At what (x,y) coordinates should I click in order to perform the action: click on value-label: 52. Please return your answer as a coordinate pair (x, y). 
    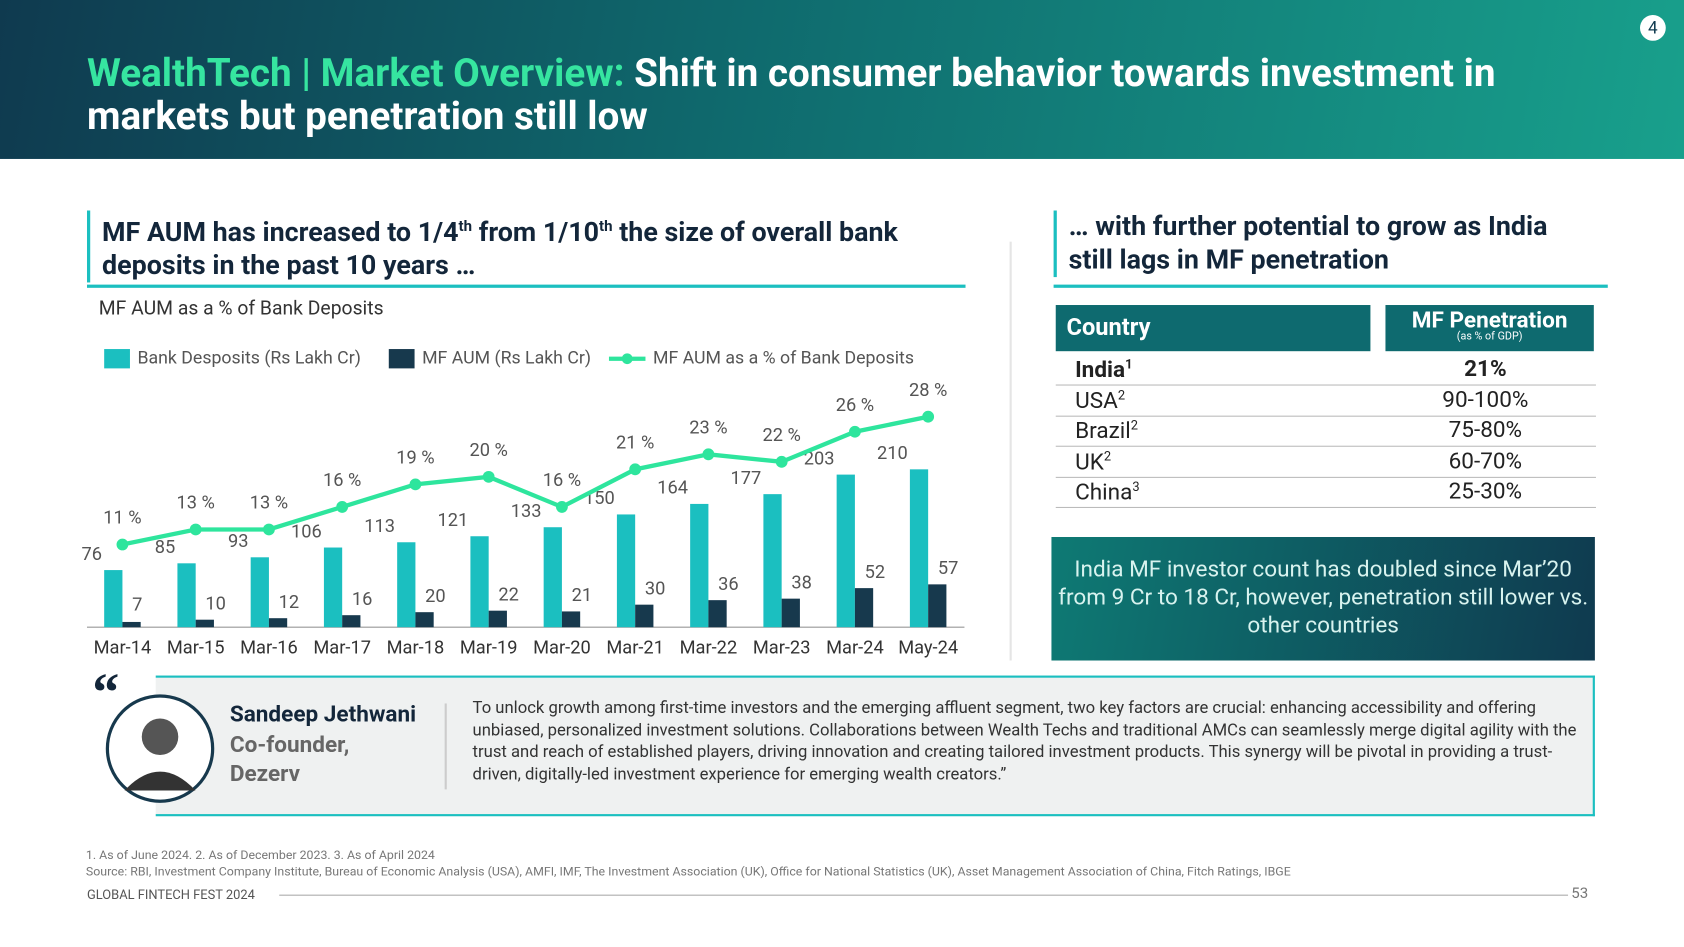
    Looking at the image, I should click on (875, 572).